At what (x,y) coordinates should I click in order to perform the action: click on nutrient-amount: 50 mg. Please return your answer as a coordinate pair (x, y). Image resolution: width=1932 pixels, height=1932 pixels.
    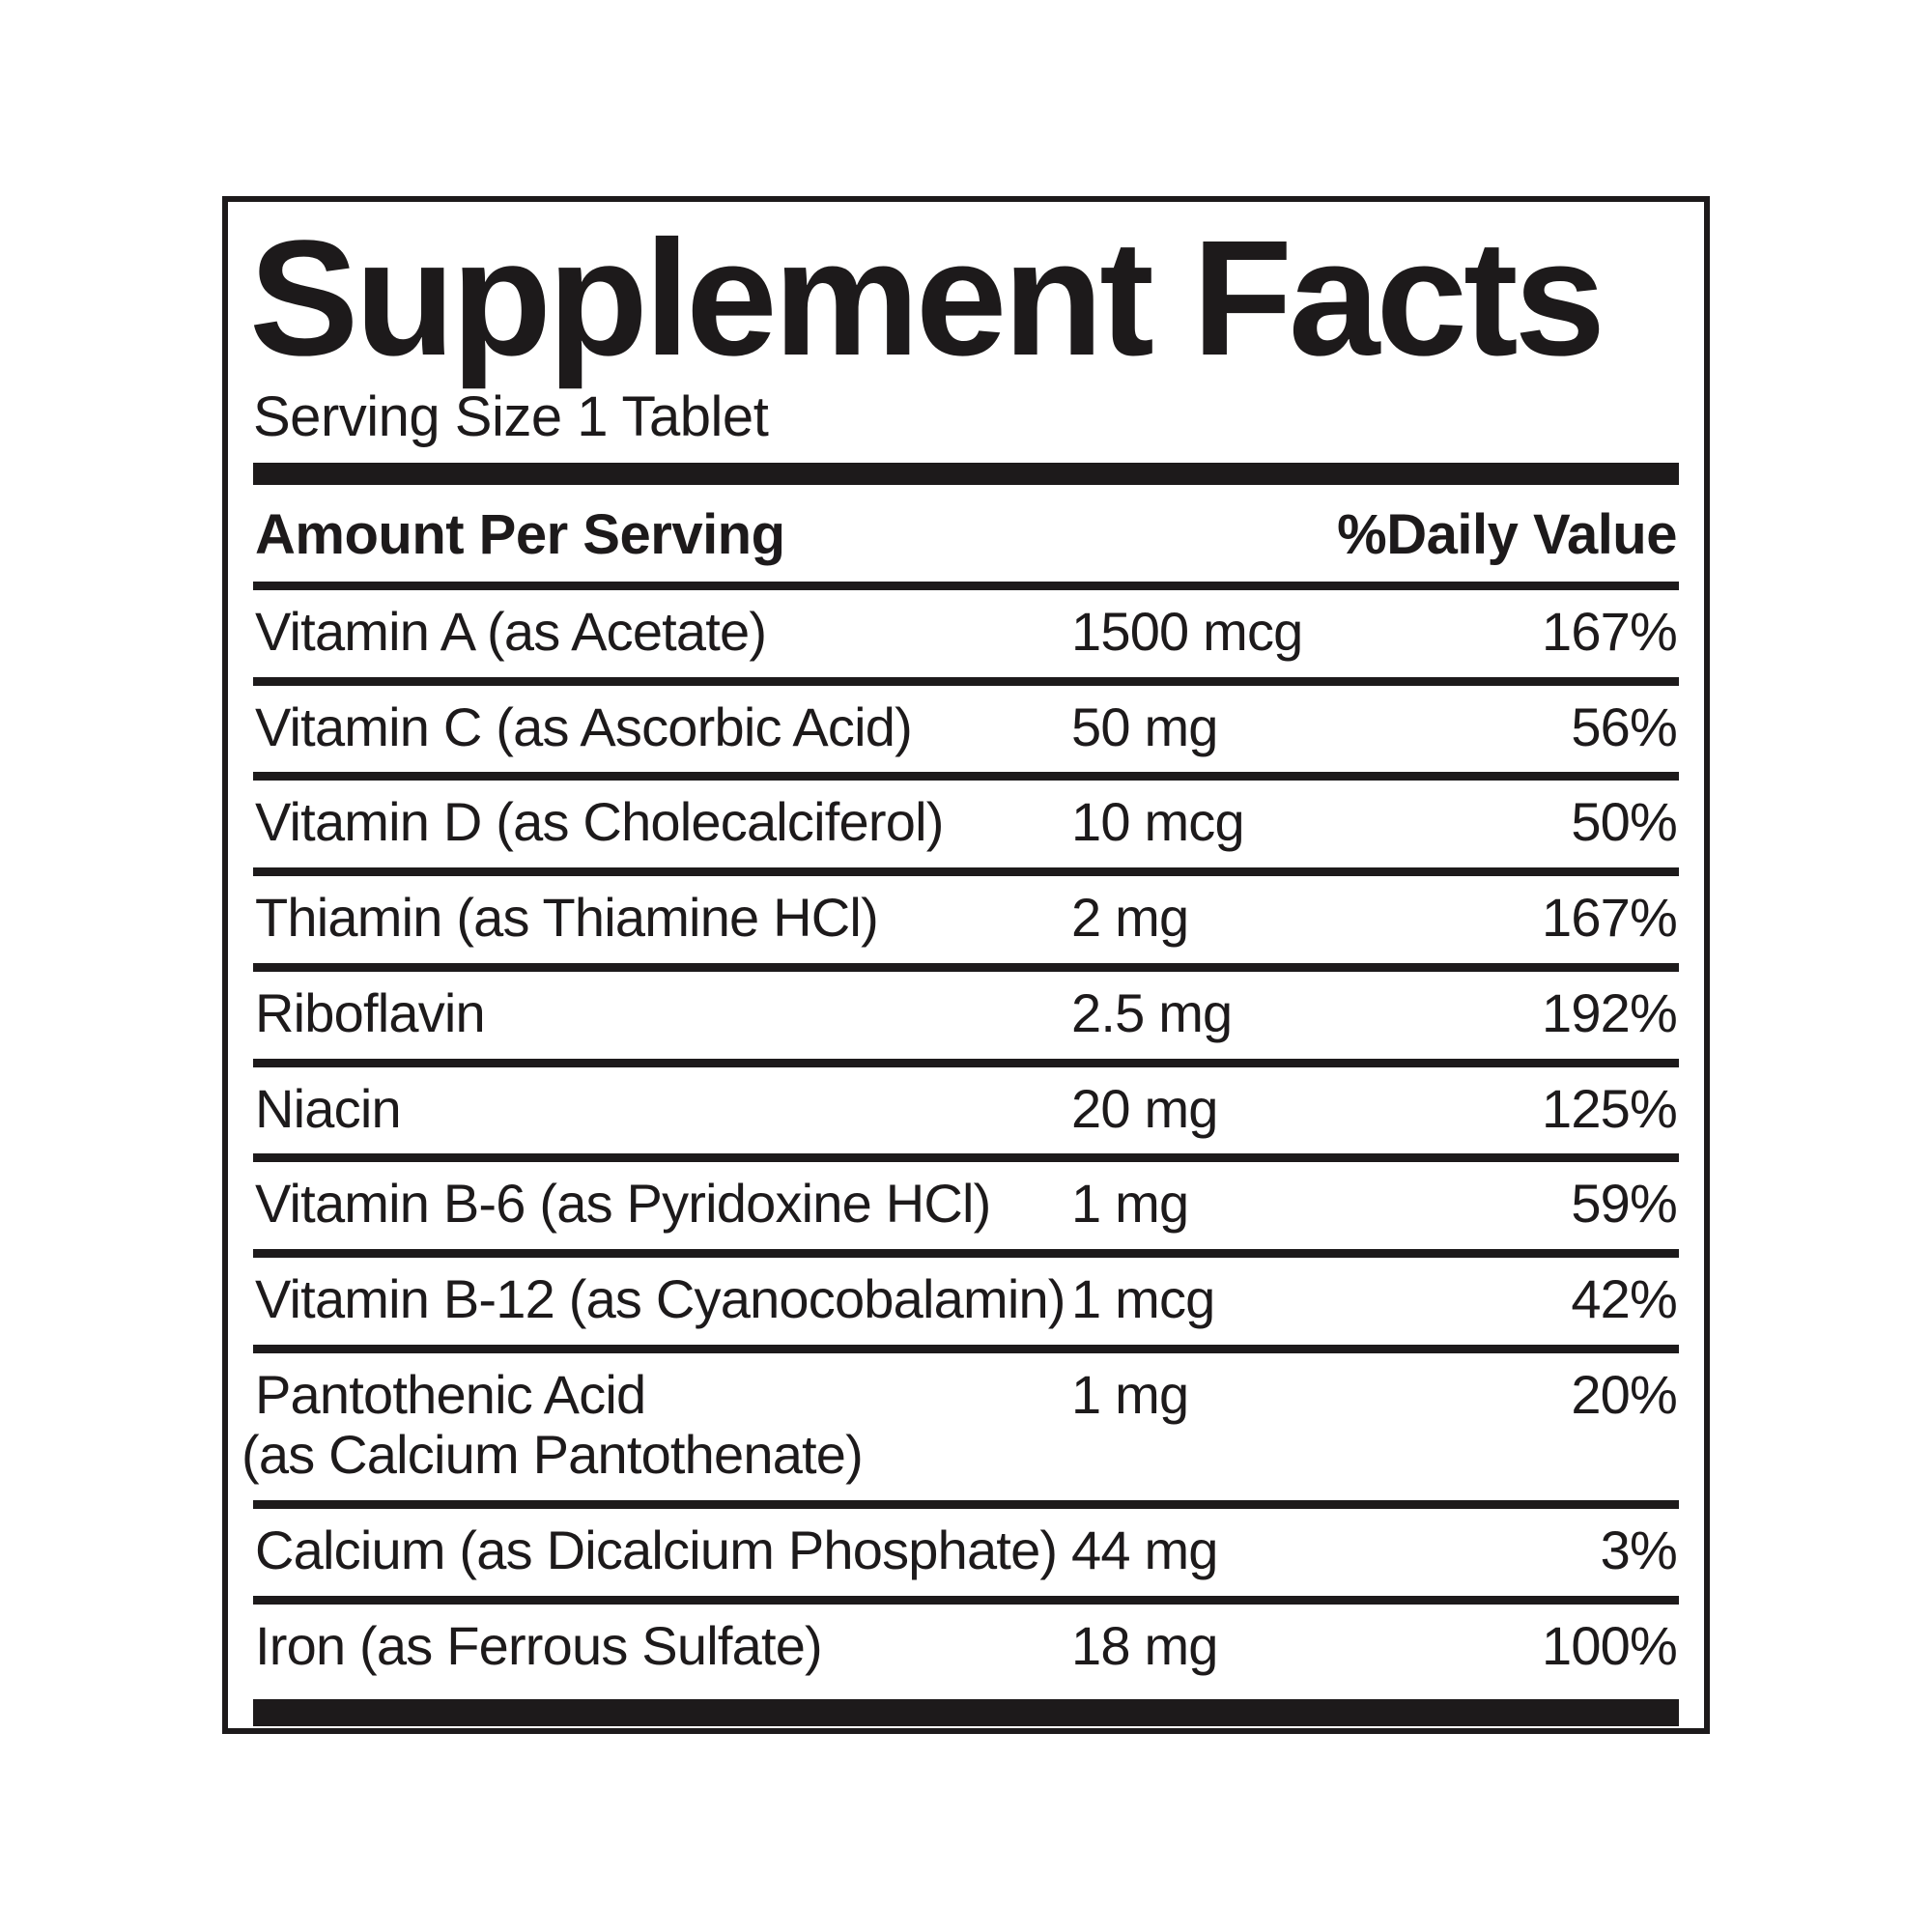
    Looking at the image, I should click on (1144, 726).